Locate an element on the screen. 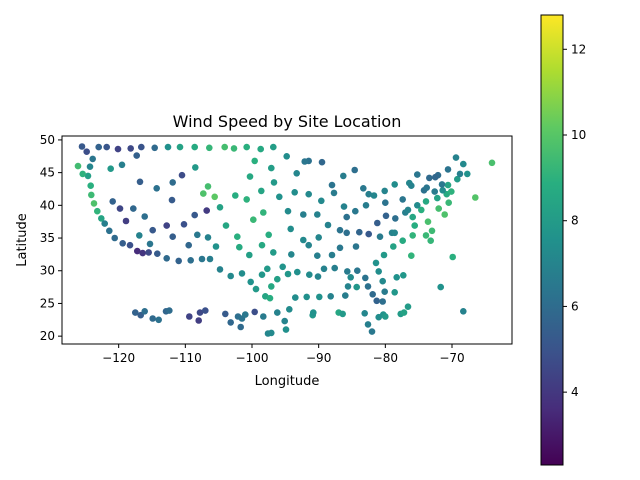 The width and height of the screenshot is (640, 480). x-tick-label: −100 is located at coordinates (252, 358).